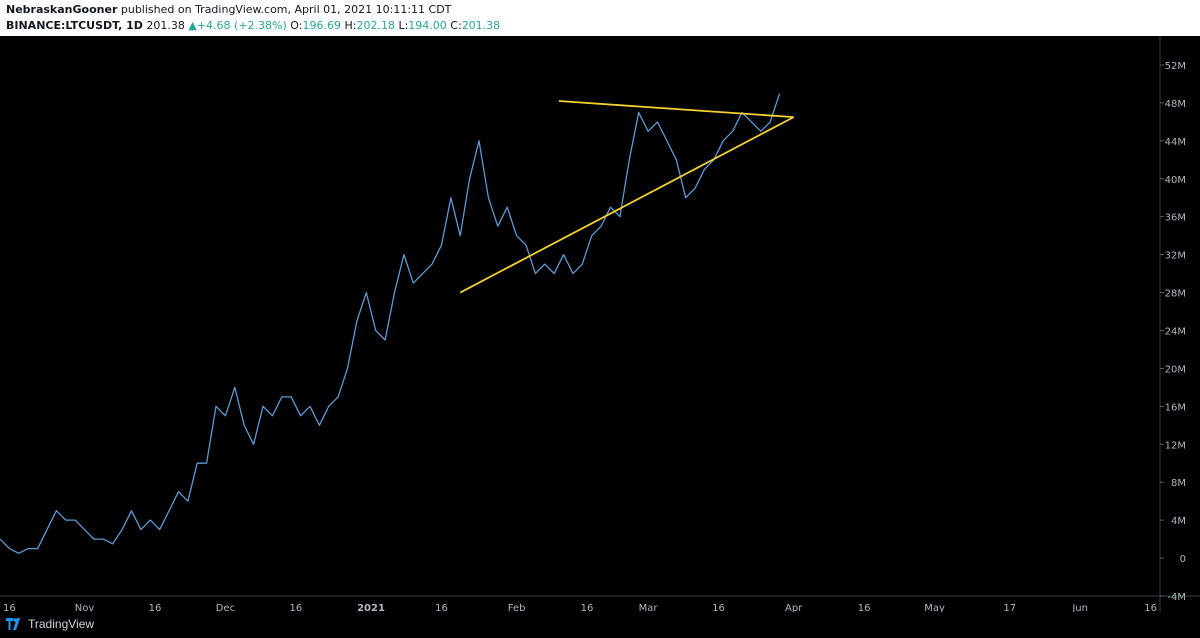 The width and height of the screenshot is (1200, 638). What do you see at coordinates (1176, 597) in the screenshot?
I see `y-tick-label: -4M` at bounding box center [1176, 597].